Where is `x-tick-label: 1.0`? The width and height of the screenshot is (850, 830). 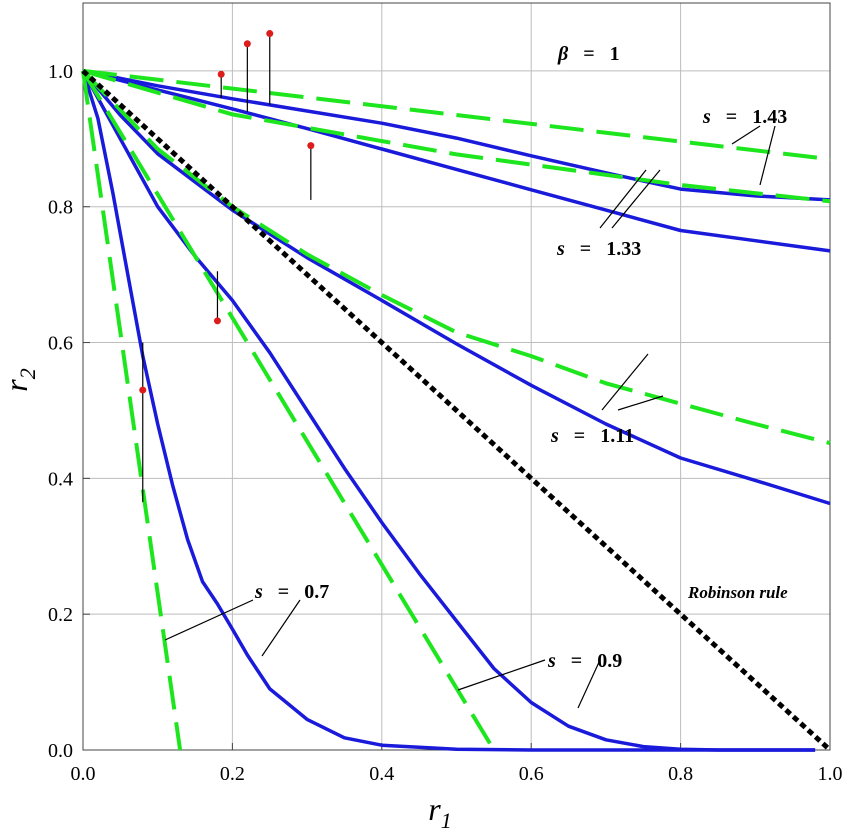
x-tick-label: 1.0 is located at coordinates (830, 774).